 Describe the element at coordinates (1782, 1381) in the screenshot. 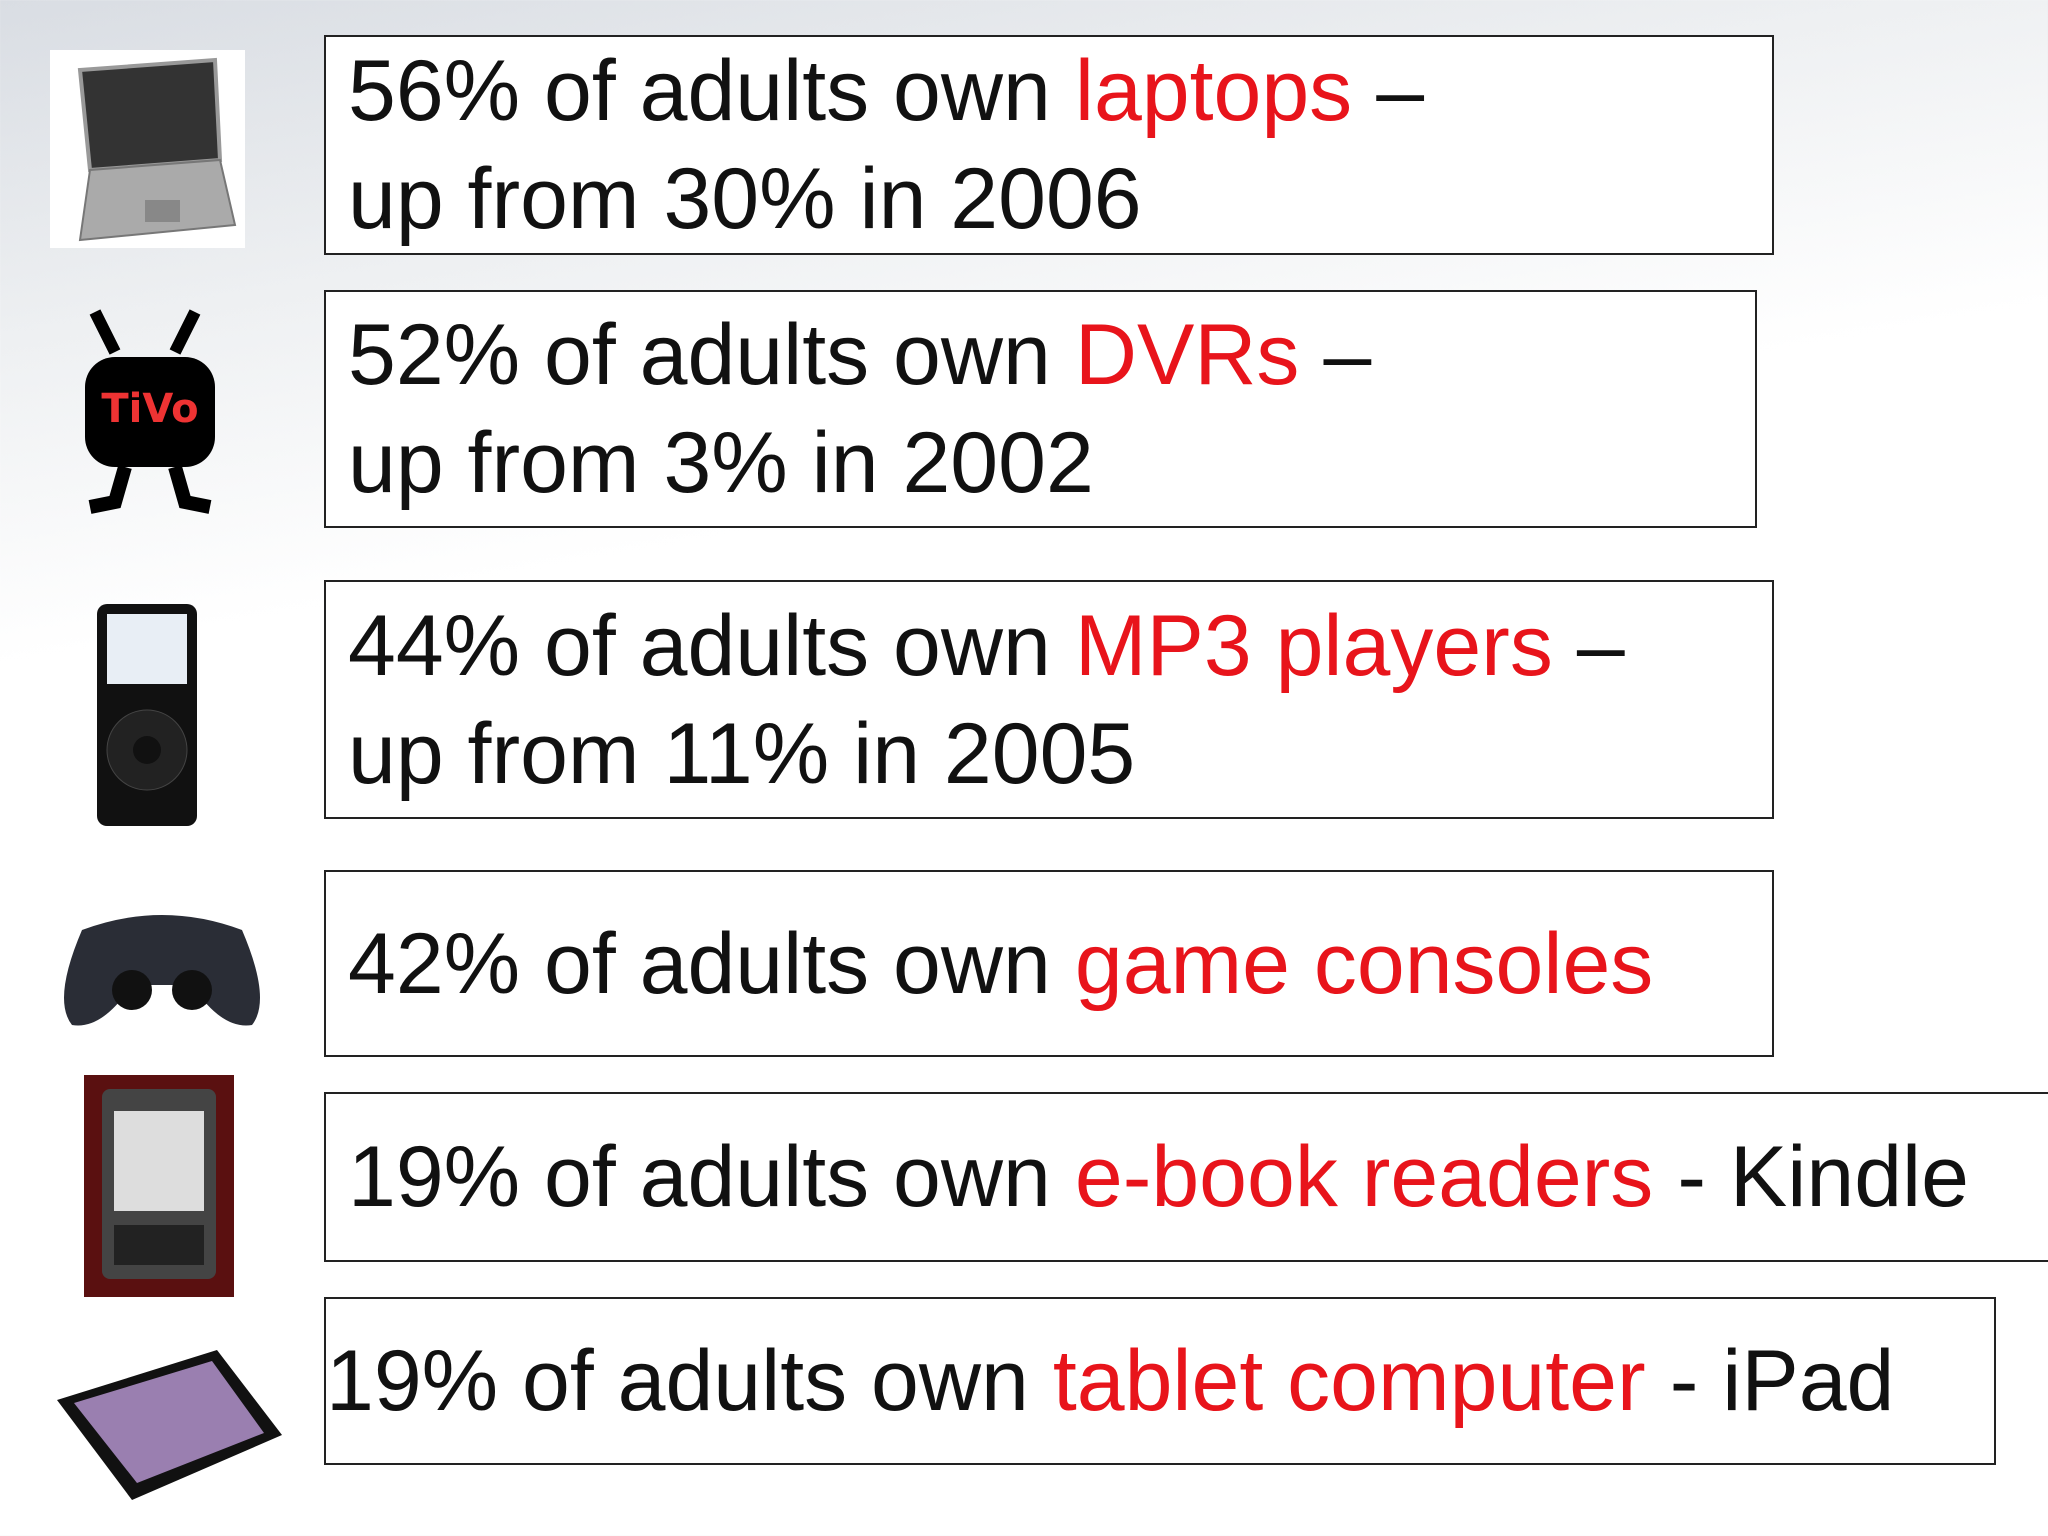

I see `tail-text: - iPad` at that location.